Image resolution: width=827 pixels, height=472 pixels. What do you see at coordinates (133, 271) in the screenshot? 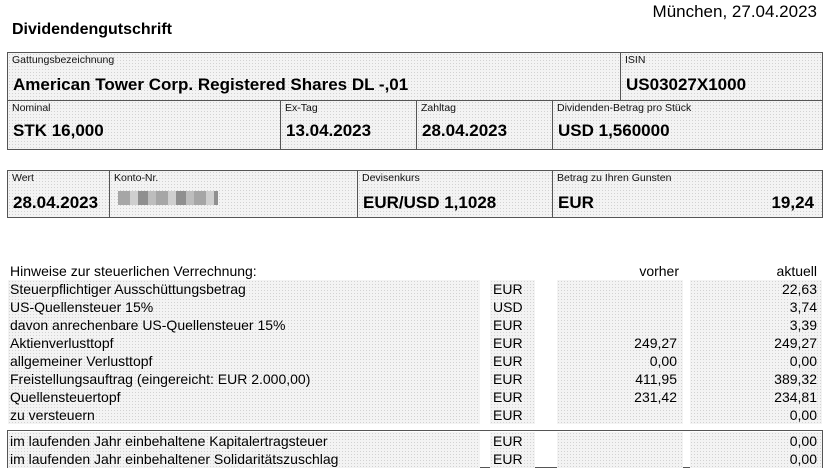
I see `tax-notes-heading: Hinweise zur steuerlichen Verrechnung:` at bounding box center [133, 271].